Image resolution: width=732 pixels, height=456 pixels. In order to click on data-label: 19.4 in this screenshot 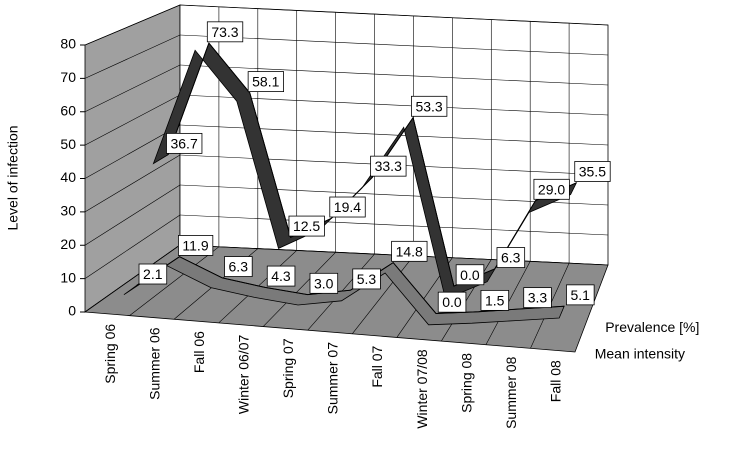, I will do `click(347, 207)`.